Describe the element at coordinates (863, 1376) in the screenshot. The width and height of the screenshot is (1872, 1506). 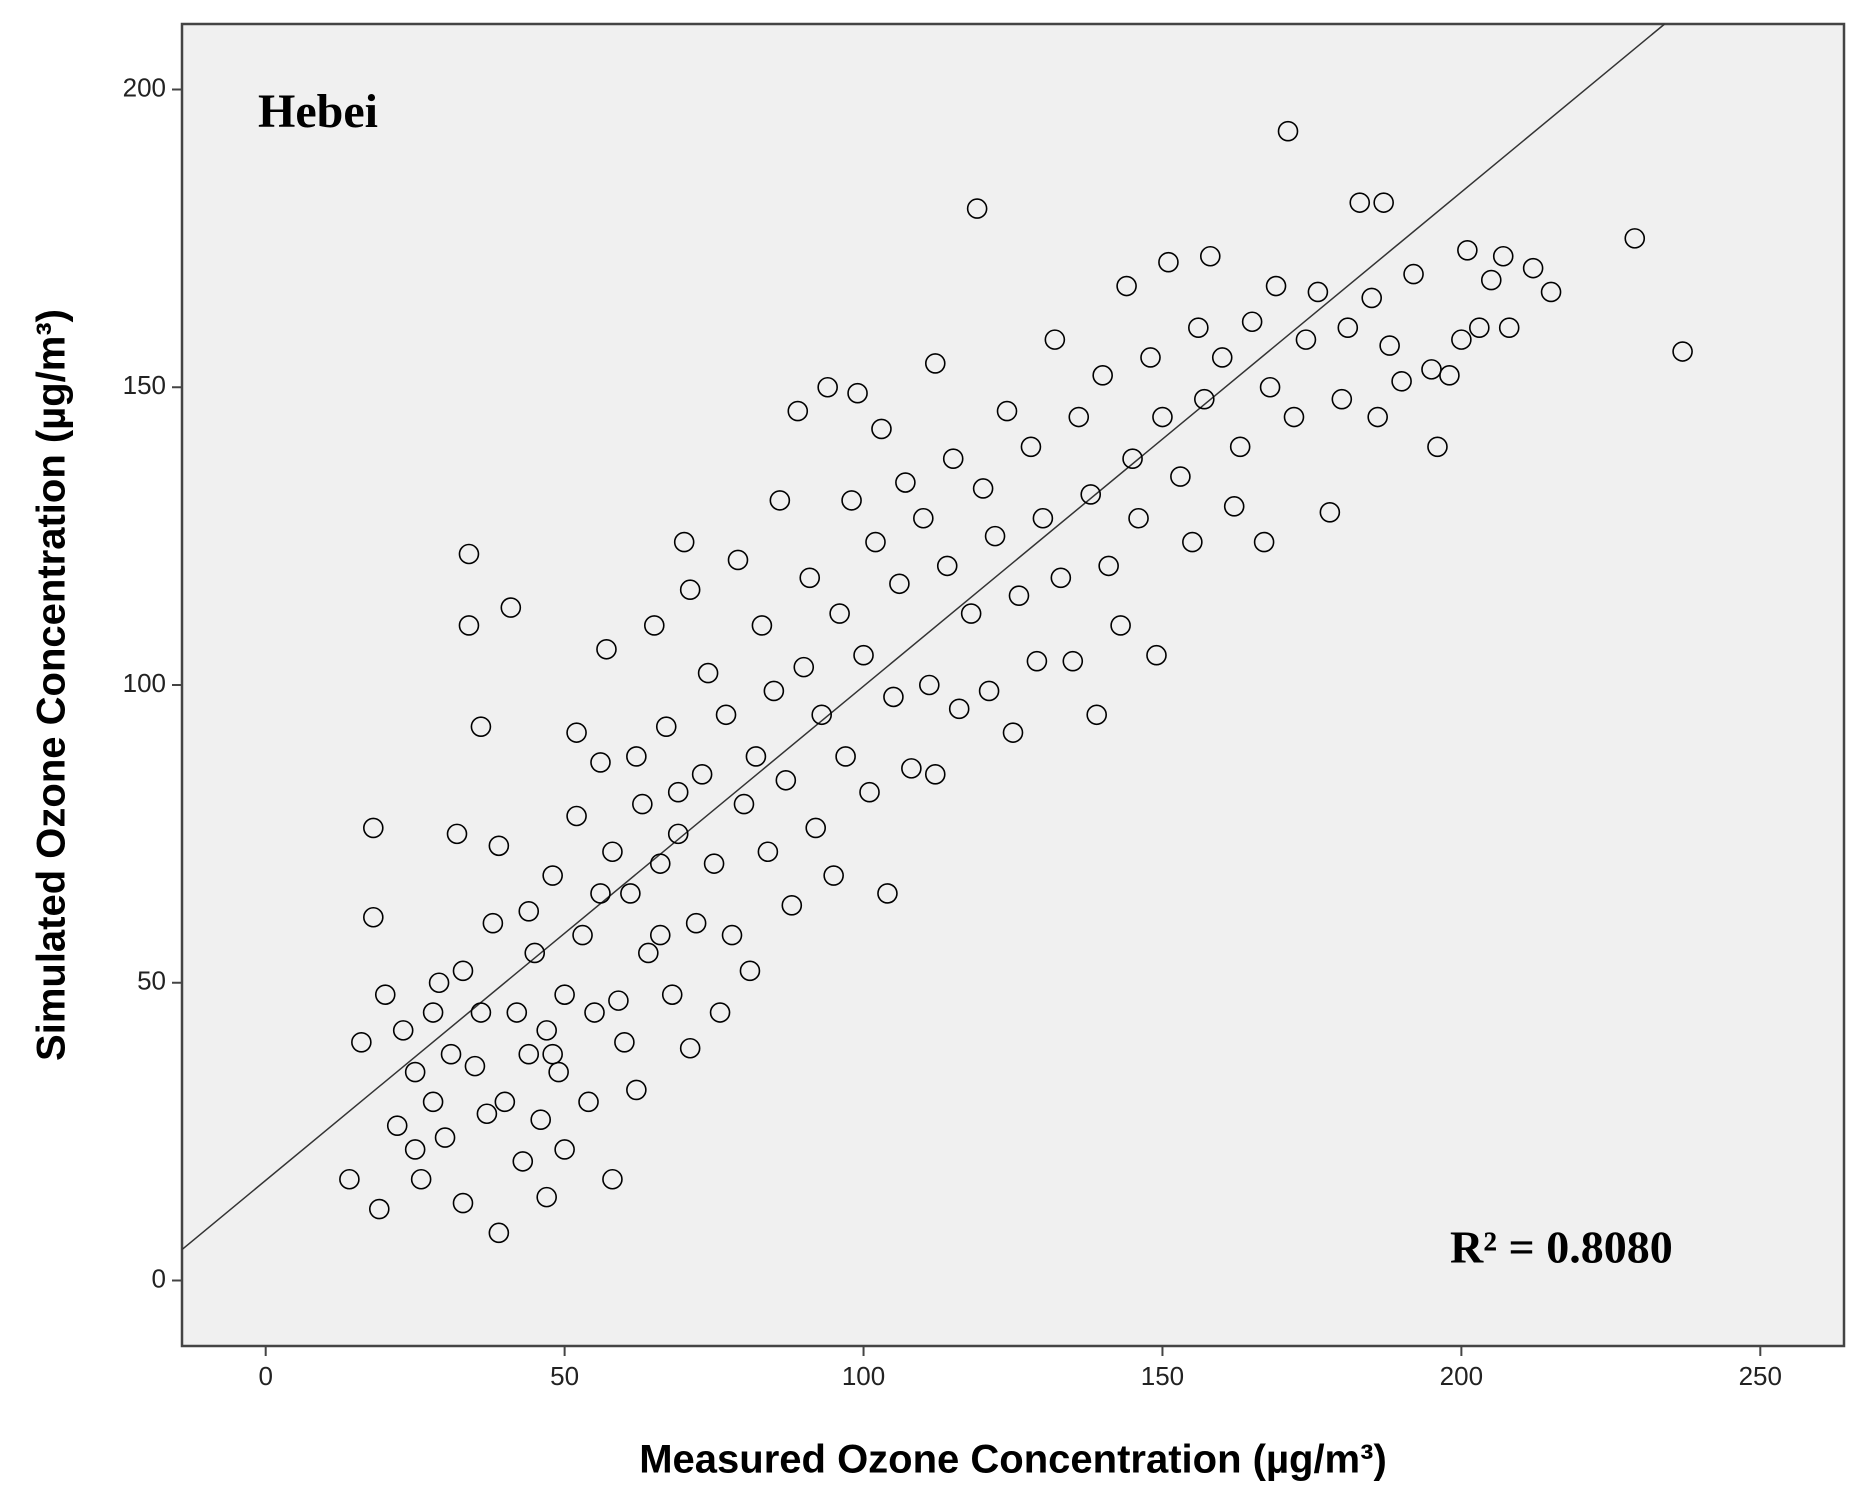
I see `x-tick-label: 100` at that location.